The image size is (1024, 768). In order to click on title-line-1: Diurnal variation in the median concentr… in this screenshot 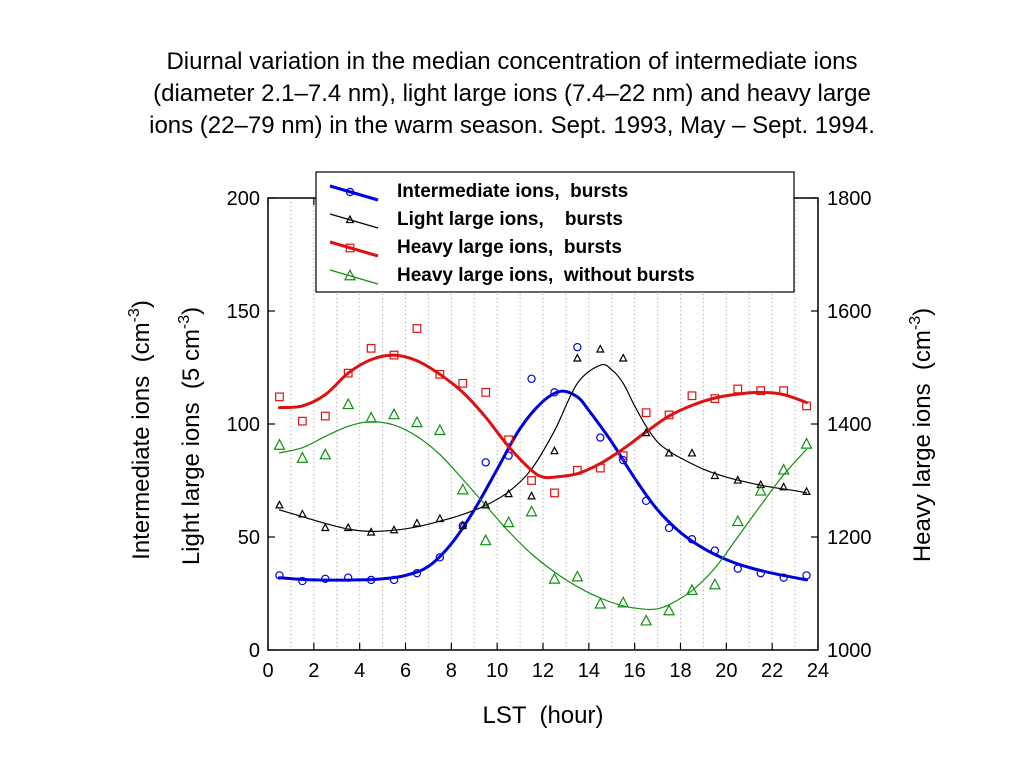, I will do `click(512, 61)`.